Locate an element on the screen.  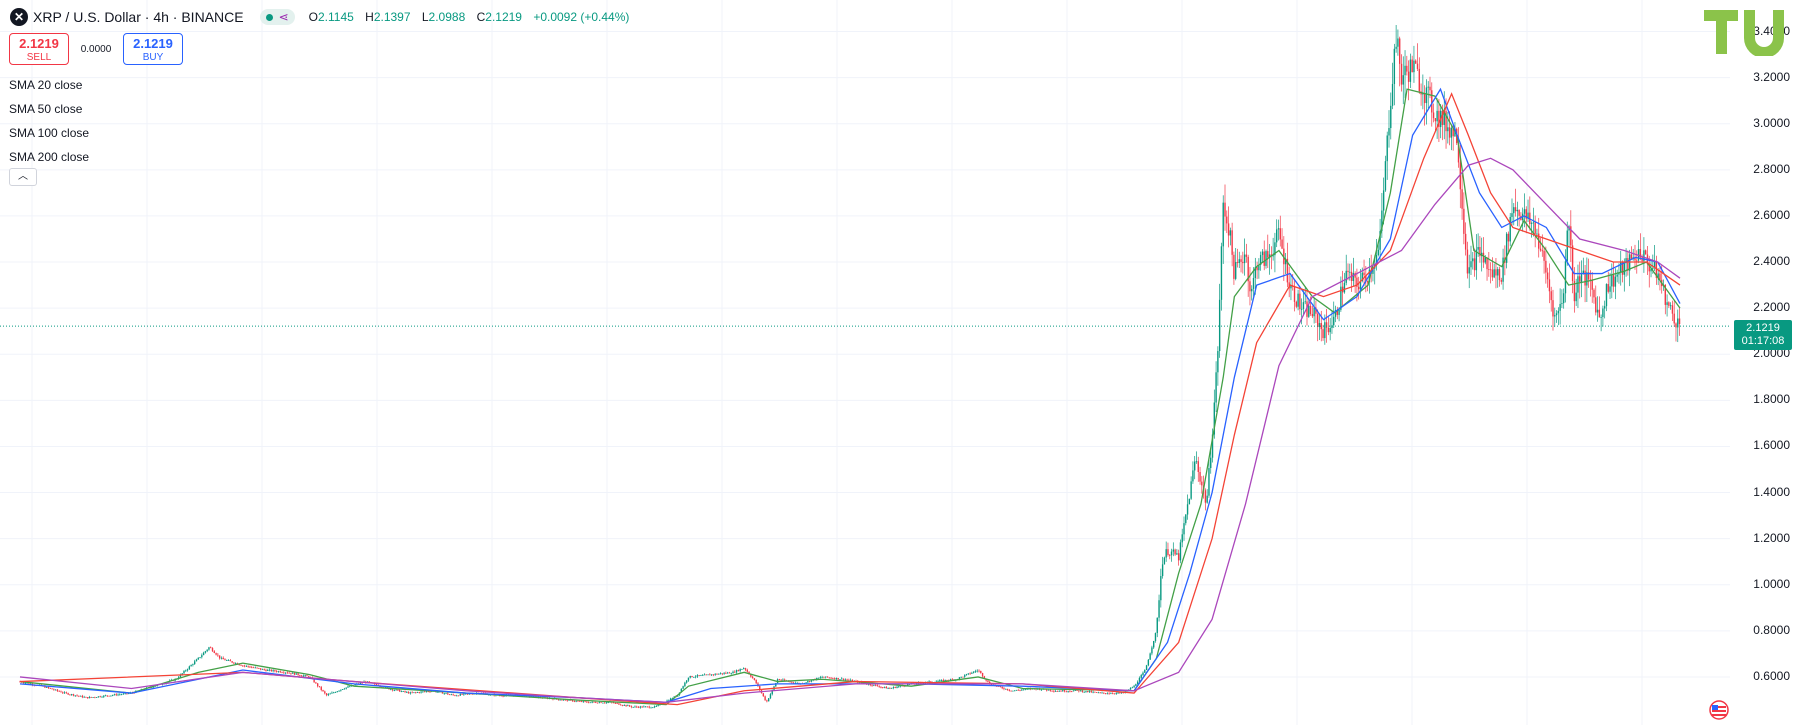
sell-button: 2.1219 SELL is located at coordinates (39, 49).